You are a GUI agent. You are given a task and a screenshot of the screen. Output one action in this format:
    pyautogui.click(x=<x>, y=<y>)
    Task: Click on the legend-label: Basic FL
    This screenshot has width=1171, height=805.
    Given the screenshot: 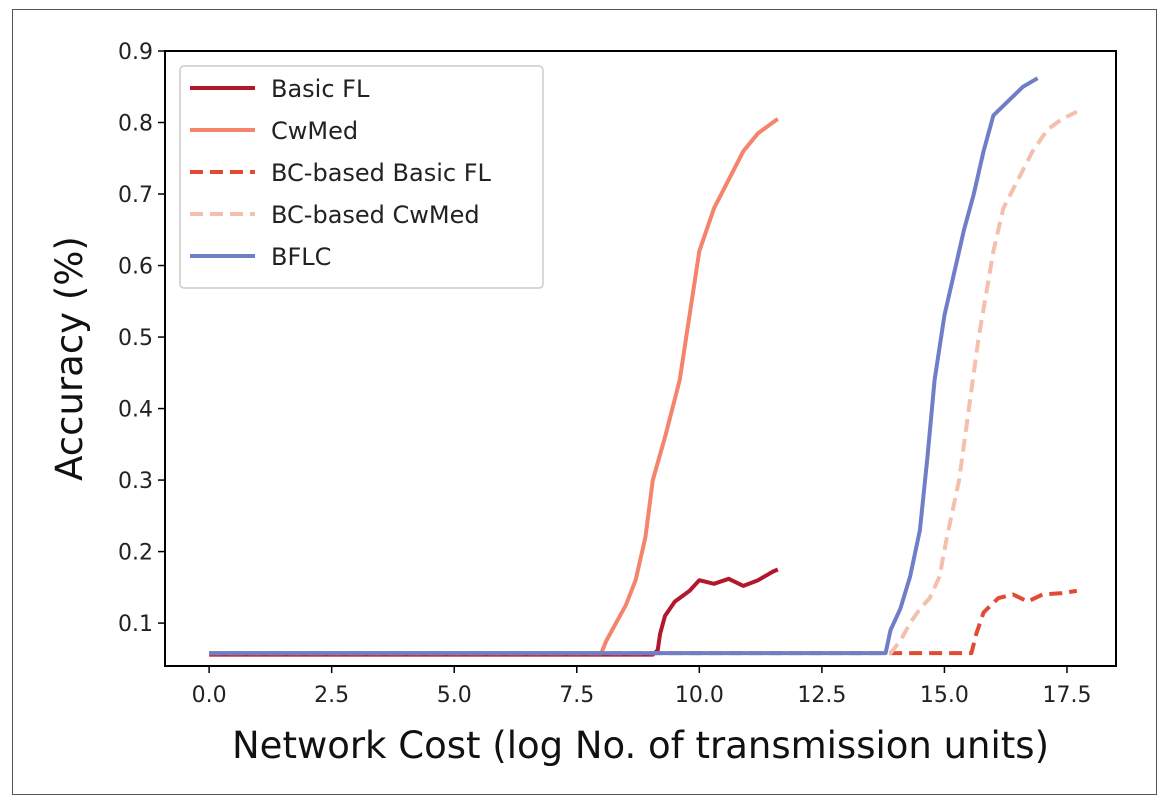 What is the action you would take?
    pyautogui.click(x=320, y=89)
    